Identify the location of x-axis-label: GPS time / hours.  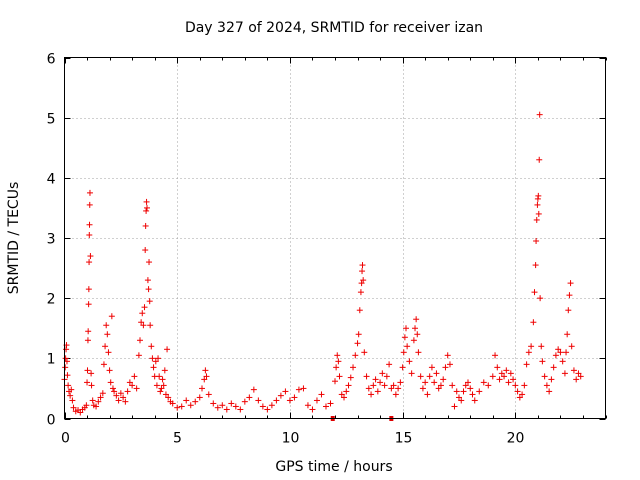
(333, 467).